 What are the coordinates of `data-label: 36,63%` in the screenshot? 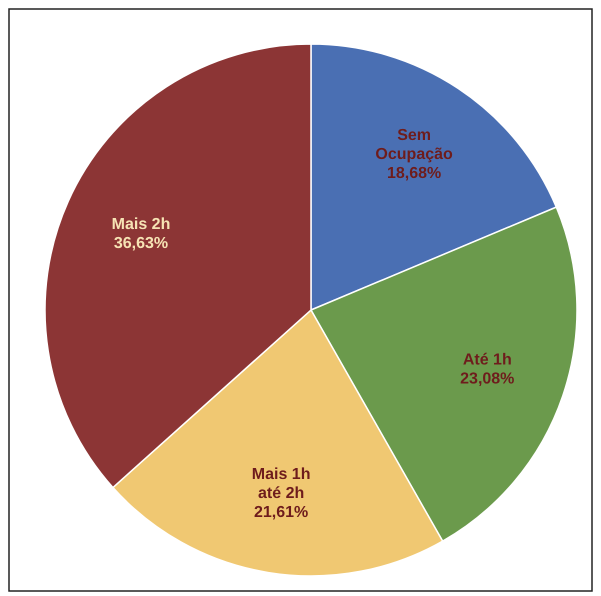 It's located at (141, 243).